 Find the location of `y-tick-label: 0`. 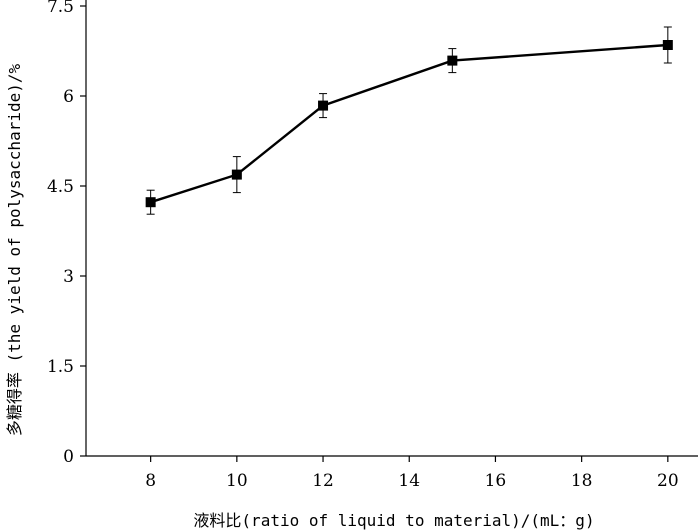

y-tick-label: 0 is located at coordinates (68, 457).